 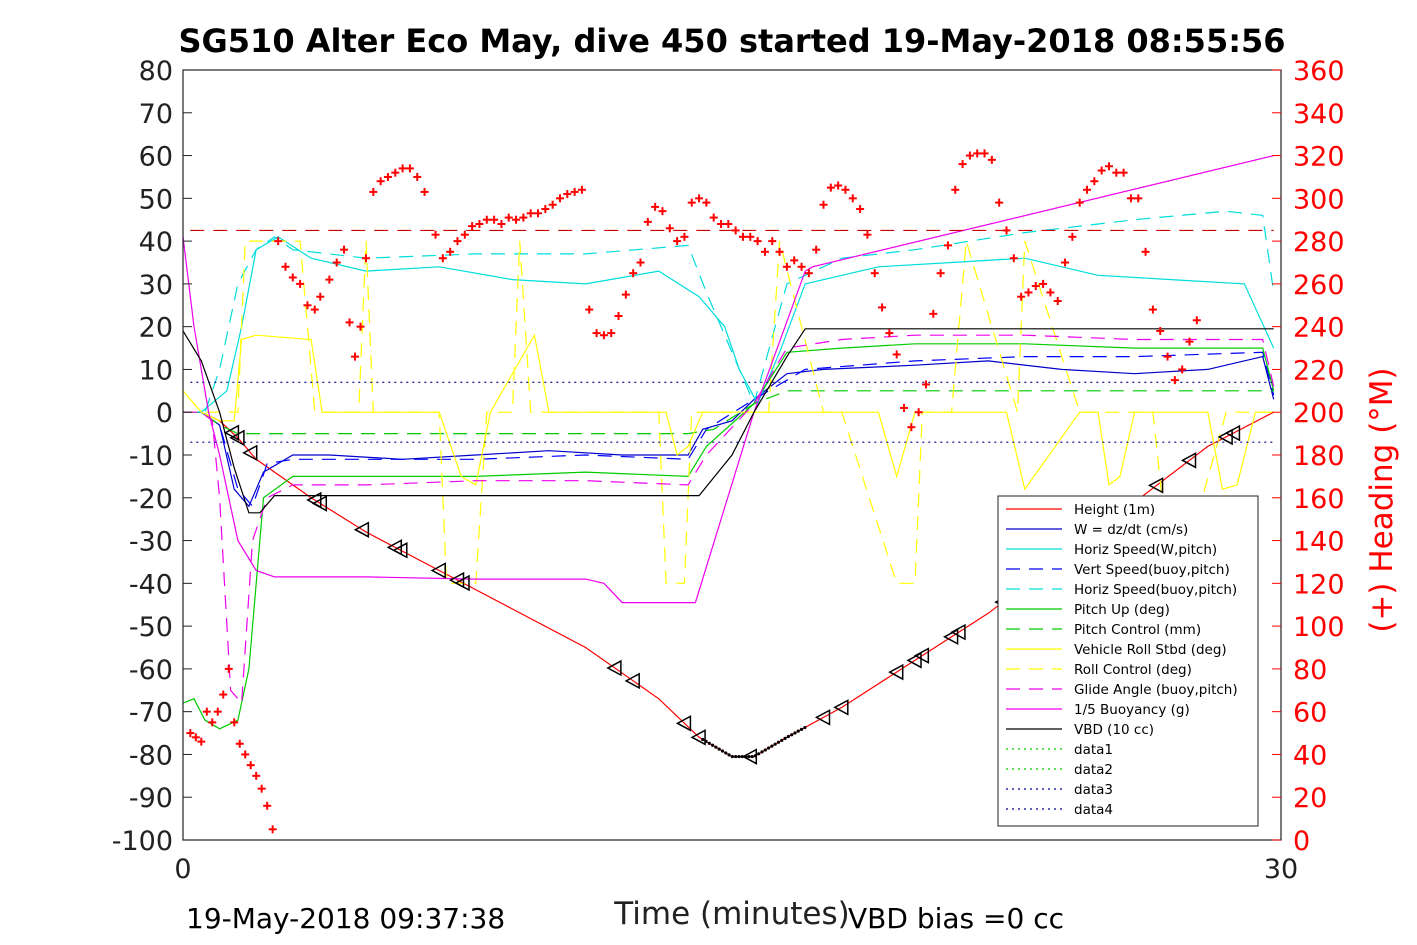 I want to click on y2-tick-label: 100, so click(x=1319, y=627).